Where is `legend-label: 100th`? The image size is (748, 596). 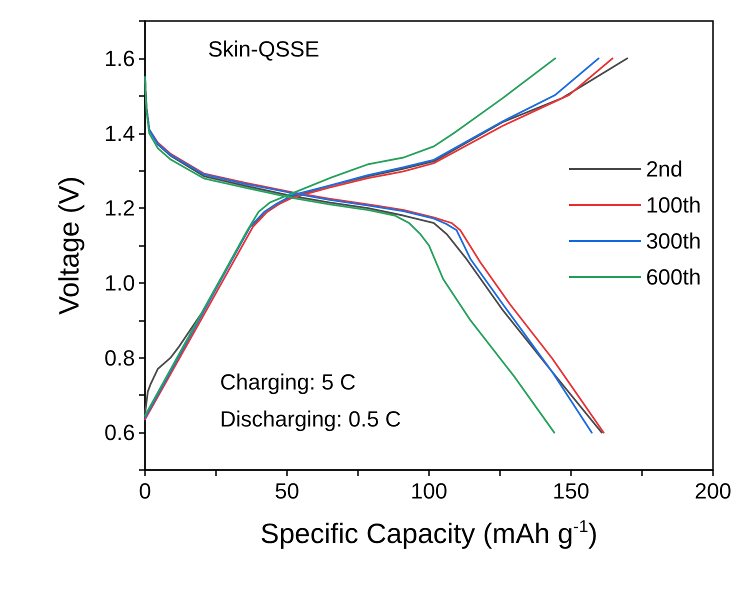
legend-label: 100th is located at coordinates (674, 205).